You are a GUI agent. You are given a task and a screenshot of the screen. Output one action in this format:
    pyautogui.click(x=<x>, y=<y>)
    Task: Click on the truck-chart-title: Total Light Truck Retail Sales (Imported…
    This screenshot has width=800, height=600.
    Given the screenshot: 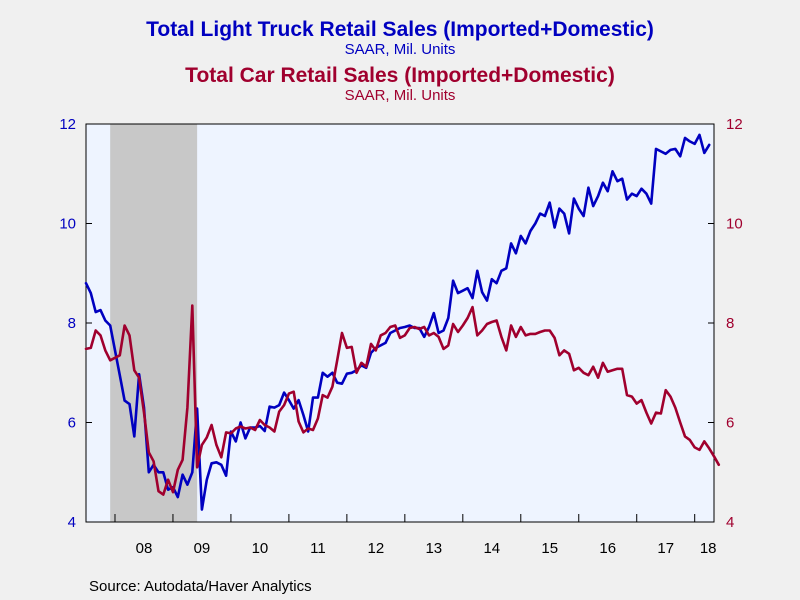 What is the action you would take?
    pyautogui.click(x=400, y=29)
    